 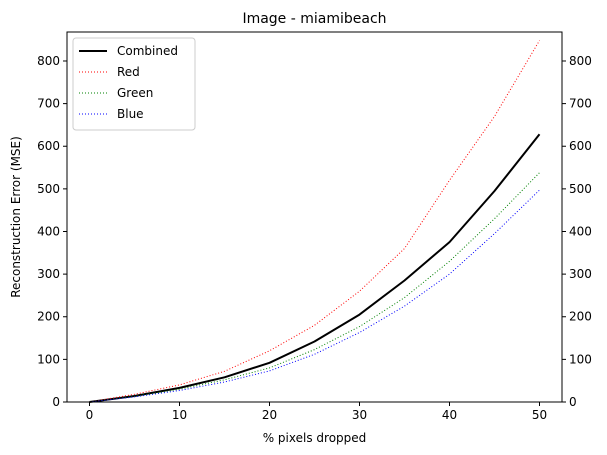 I want to click on legend-box, so click(x=134, y=84).